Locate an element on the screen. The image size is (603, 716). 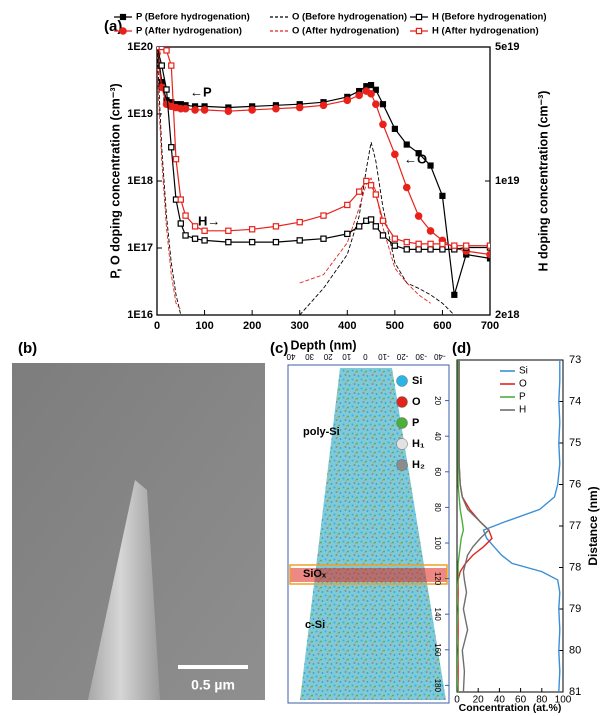
distance-tick-label: 79 is located at coordinates (575, 609).